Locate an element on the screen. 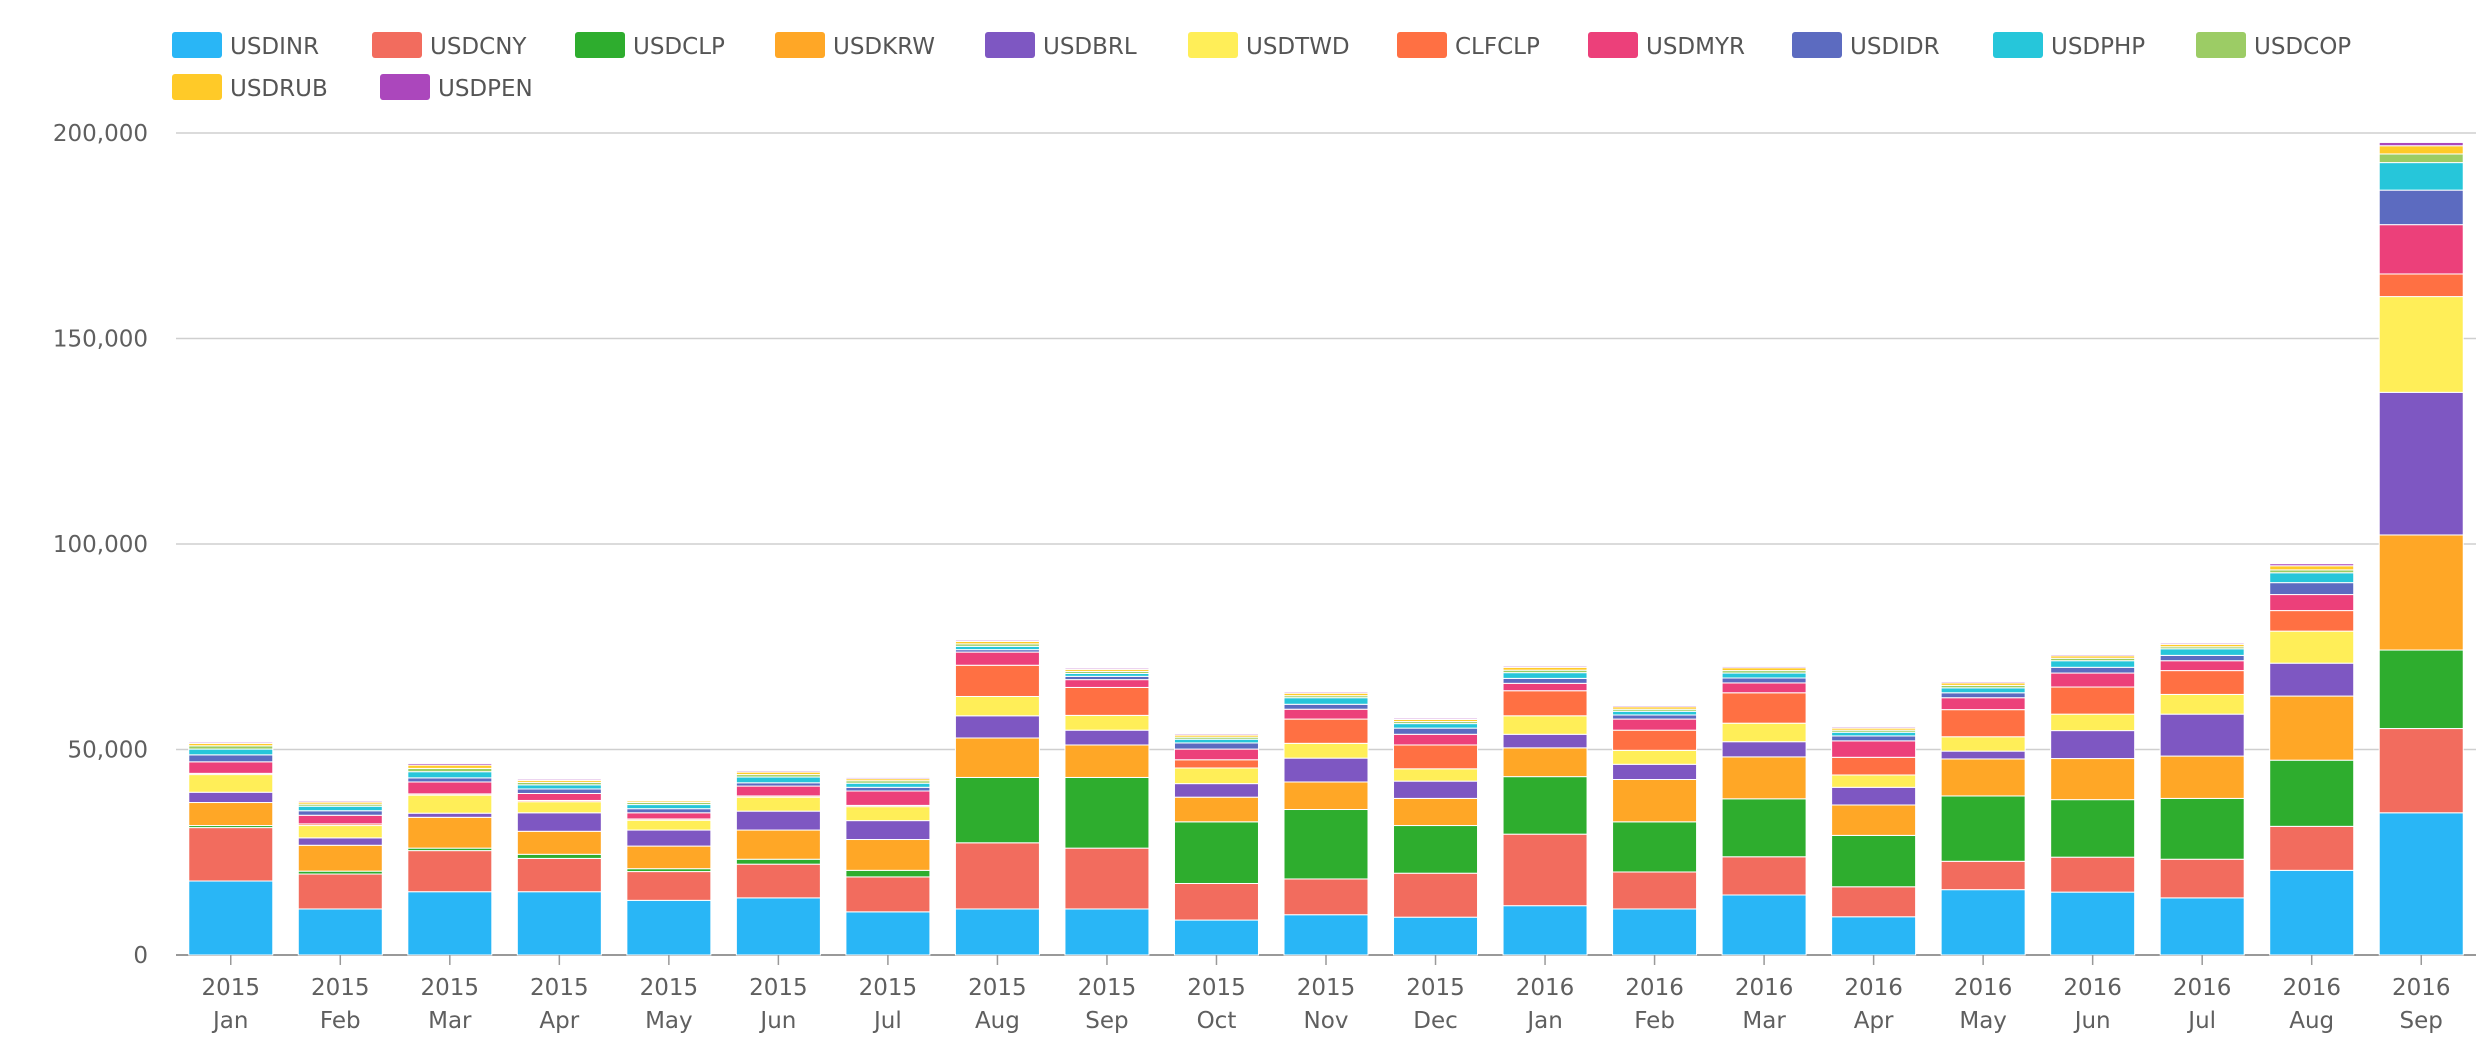 This screenshot has height=1044, width=2492. legend-item: USDIDR is located at coordinates (1866, 46).